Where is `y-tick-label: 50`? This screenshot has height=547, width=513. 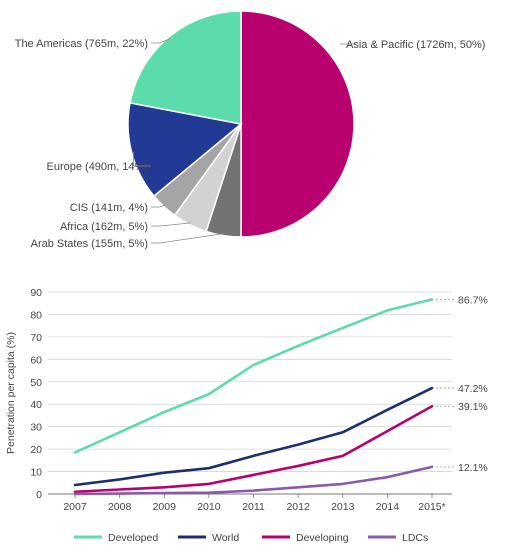 y-tick-label: 50 is located at coordinates (36, 383).